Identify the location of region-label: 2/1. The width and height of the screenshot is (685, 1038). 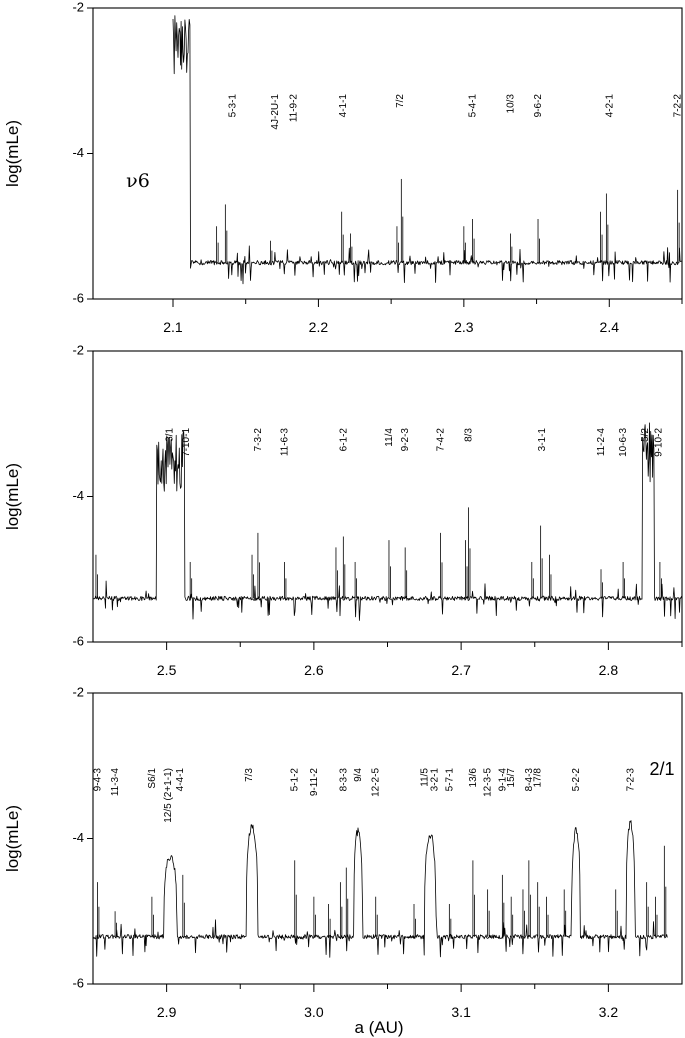
(661, 769).